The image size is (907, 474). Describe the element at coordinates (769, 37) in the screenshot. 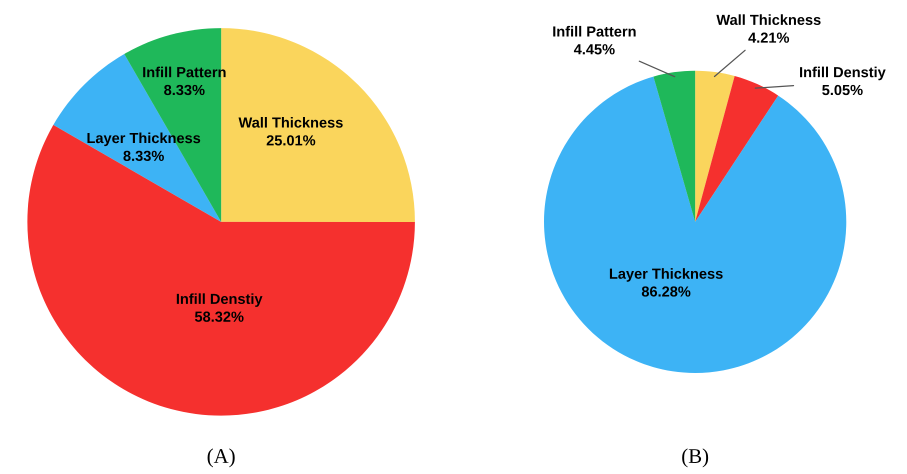

I see `data-label: 4.21%` at that location.